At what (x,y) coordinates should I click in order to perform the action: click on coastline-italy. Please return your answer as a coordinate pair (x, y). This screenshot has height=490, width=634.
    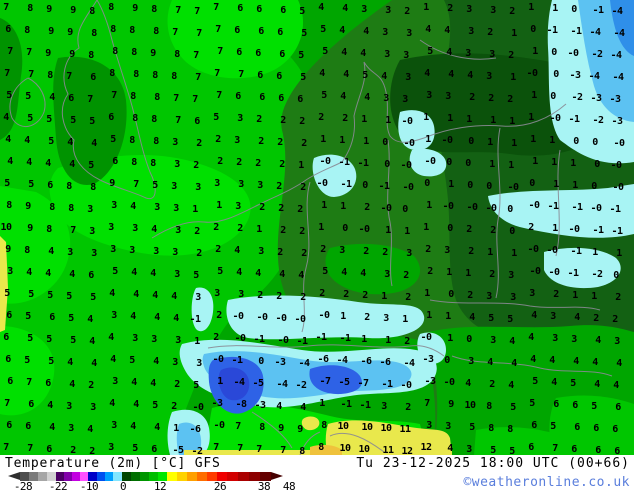
    Looking at the image, I should click on (318, 433).